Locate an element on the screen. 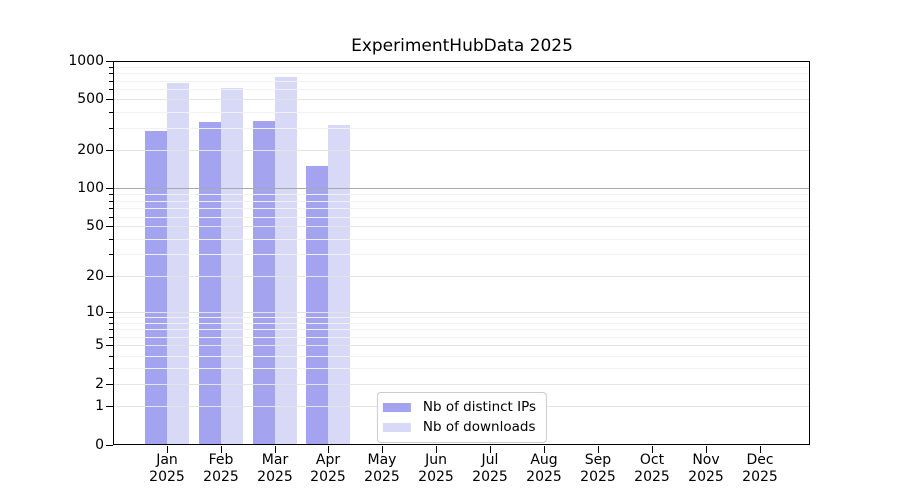 The image size is (900, 500). emphasized-gridline is located at coordinates (461, 188).